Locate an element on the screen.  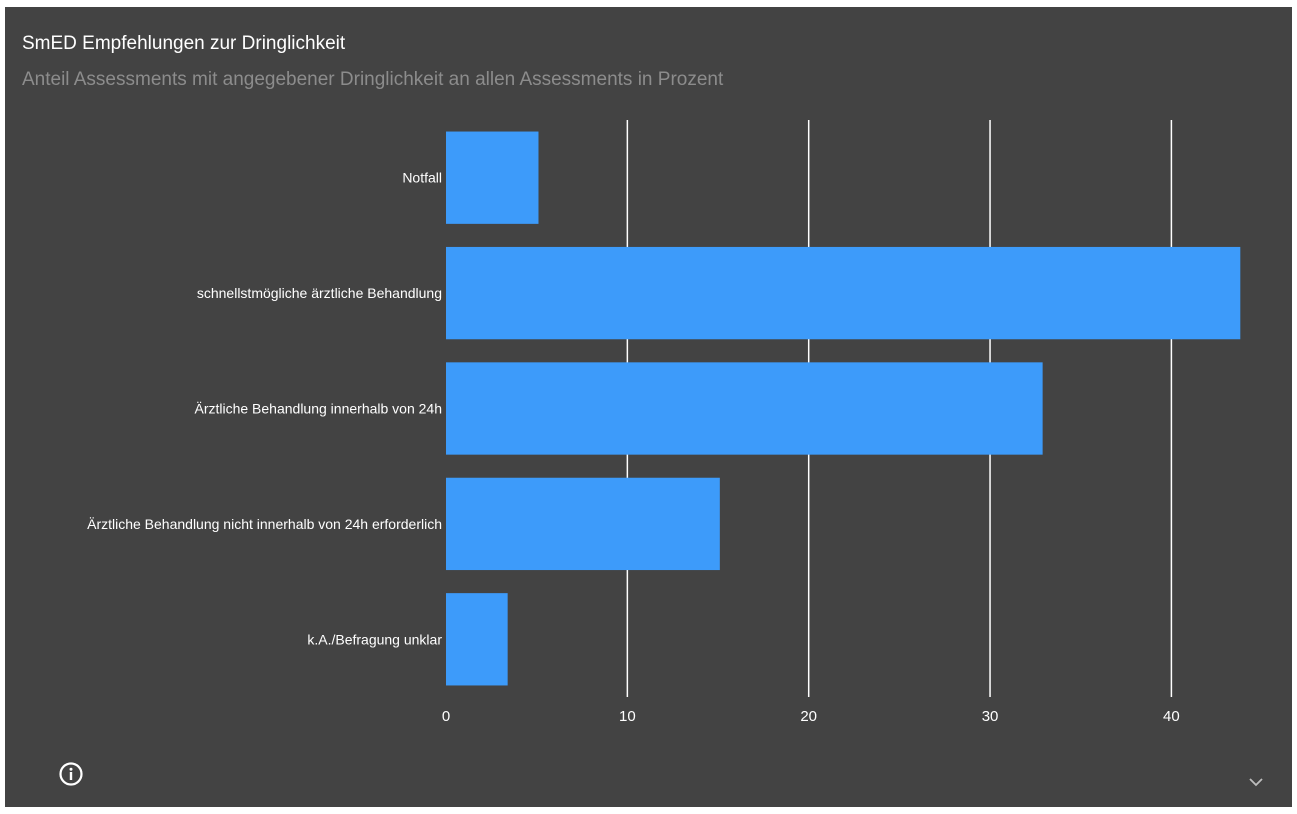
x-tick-label: 40 is located at coordinates (1171, 716).